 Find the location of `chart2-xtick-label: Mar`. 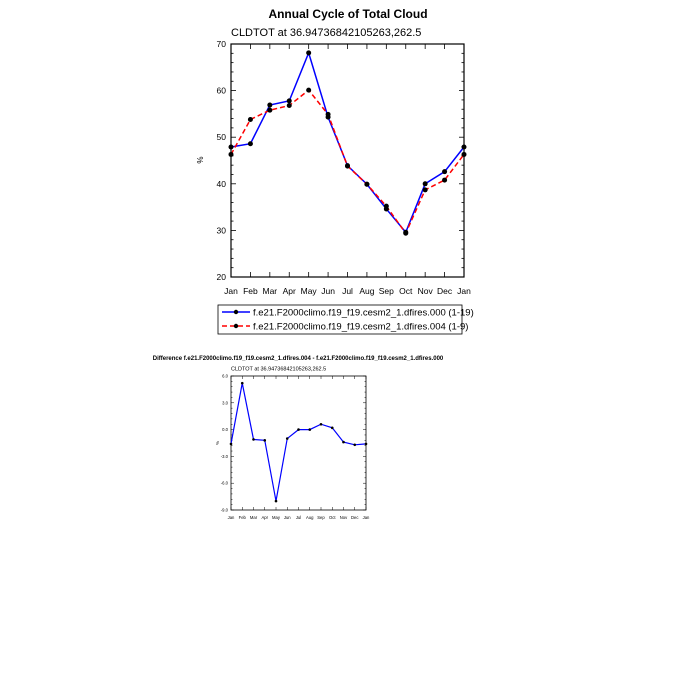

chart2-xtick-label: Mar is located at coordinates (254, 517).